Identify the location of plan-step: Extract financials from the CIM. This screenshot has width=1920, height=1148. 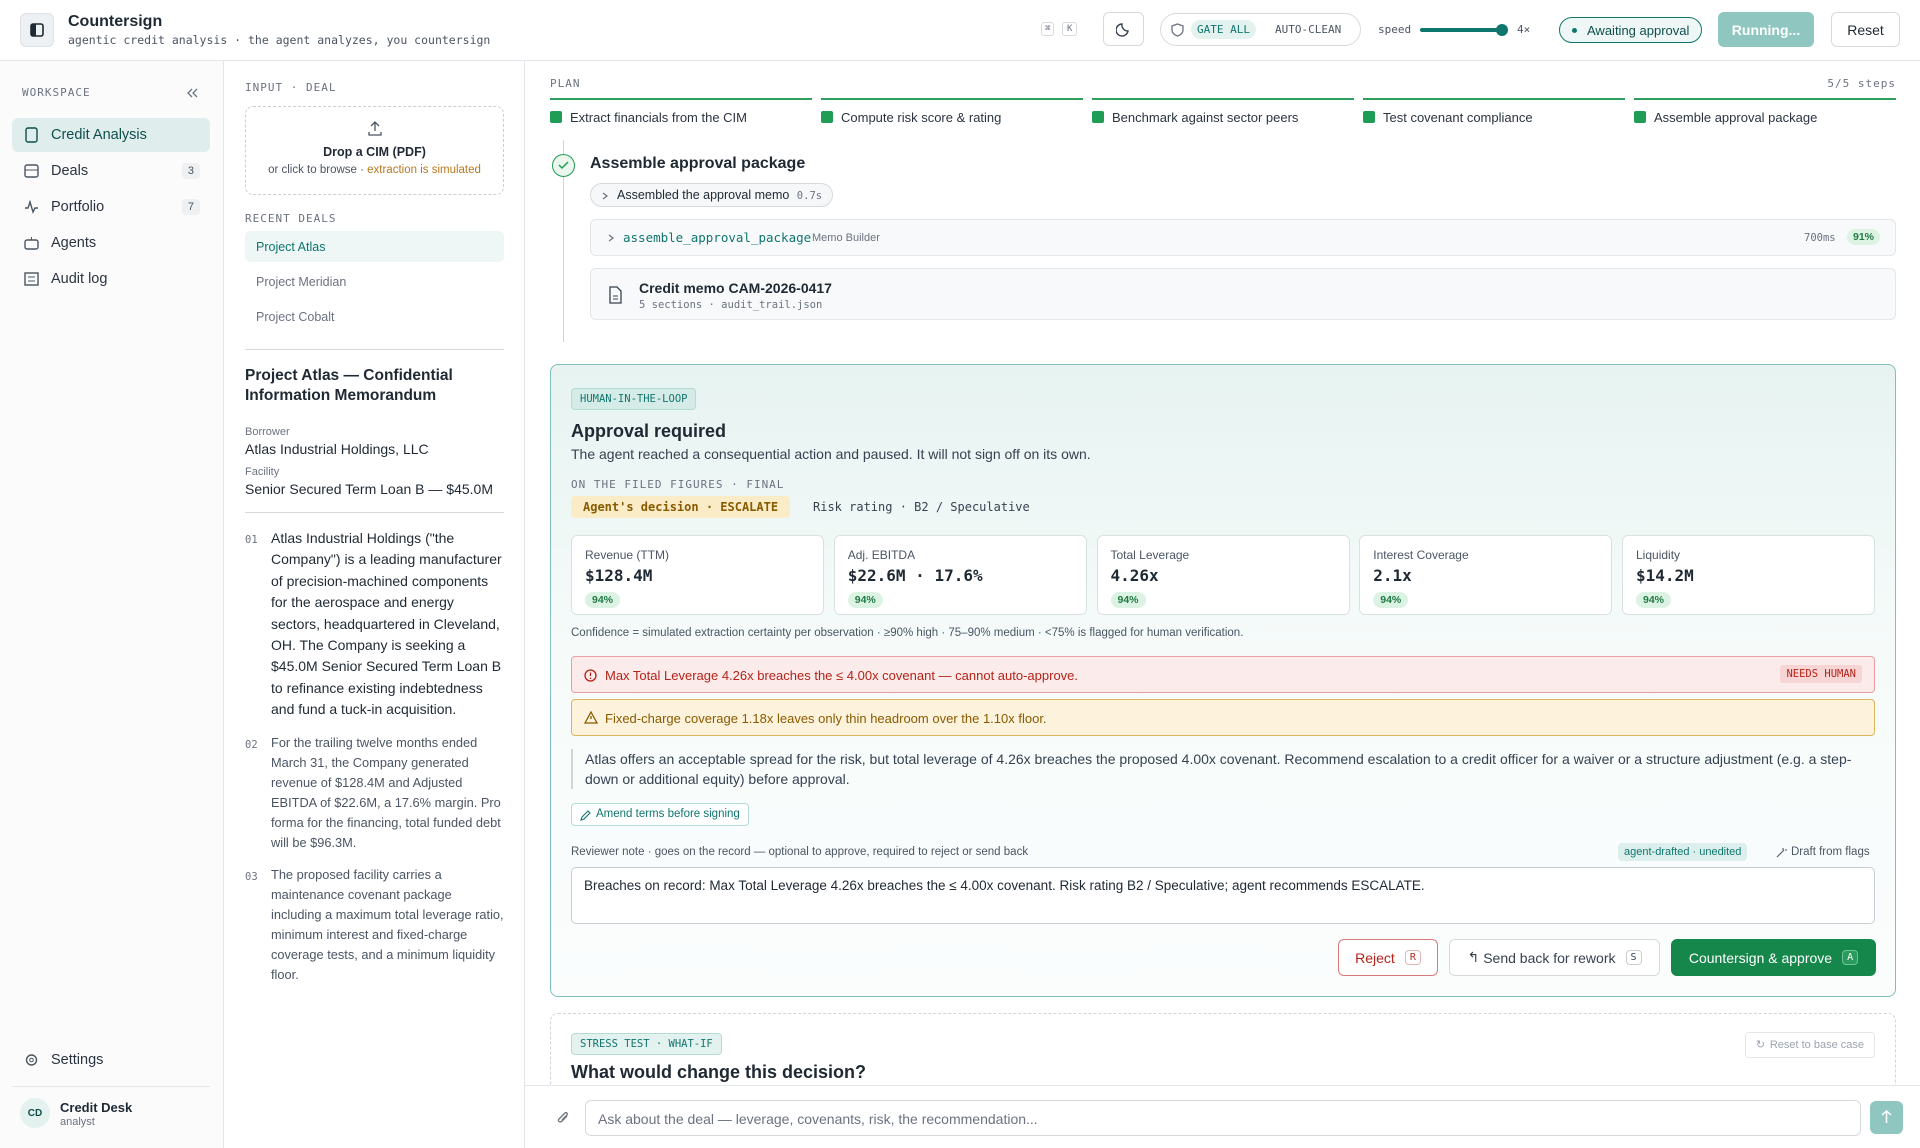
(681, 113).